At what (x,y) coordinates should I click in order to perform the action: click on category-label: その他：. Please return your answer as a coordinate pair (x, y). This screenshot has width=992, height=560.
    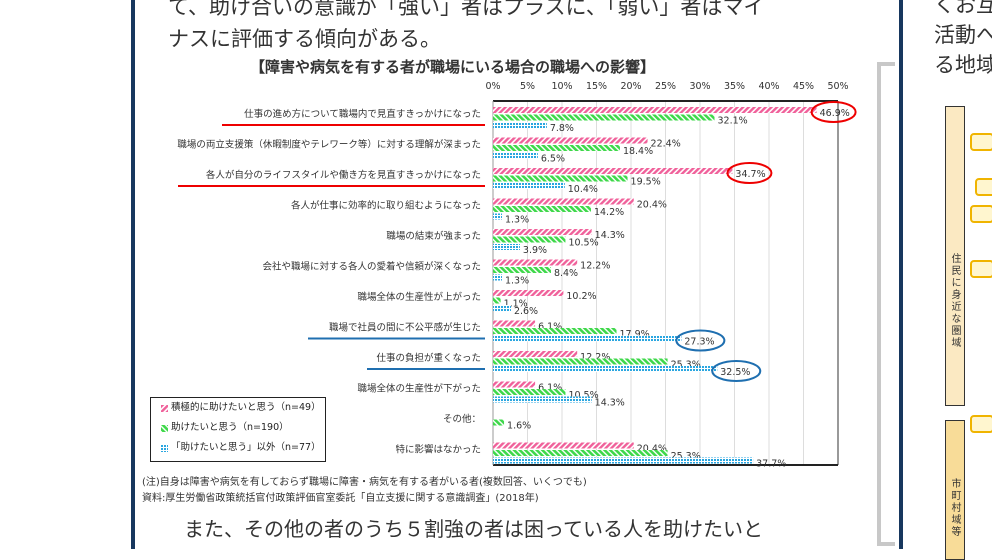
    Looking at the image, I should click on (462, 419).